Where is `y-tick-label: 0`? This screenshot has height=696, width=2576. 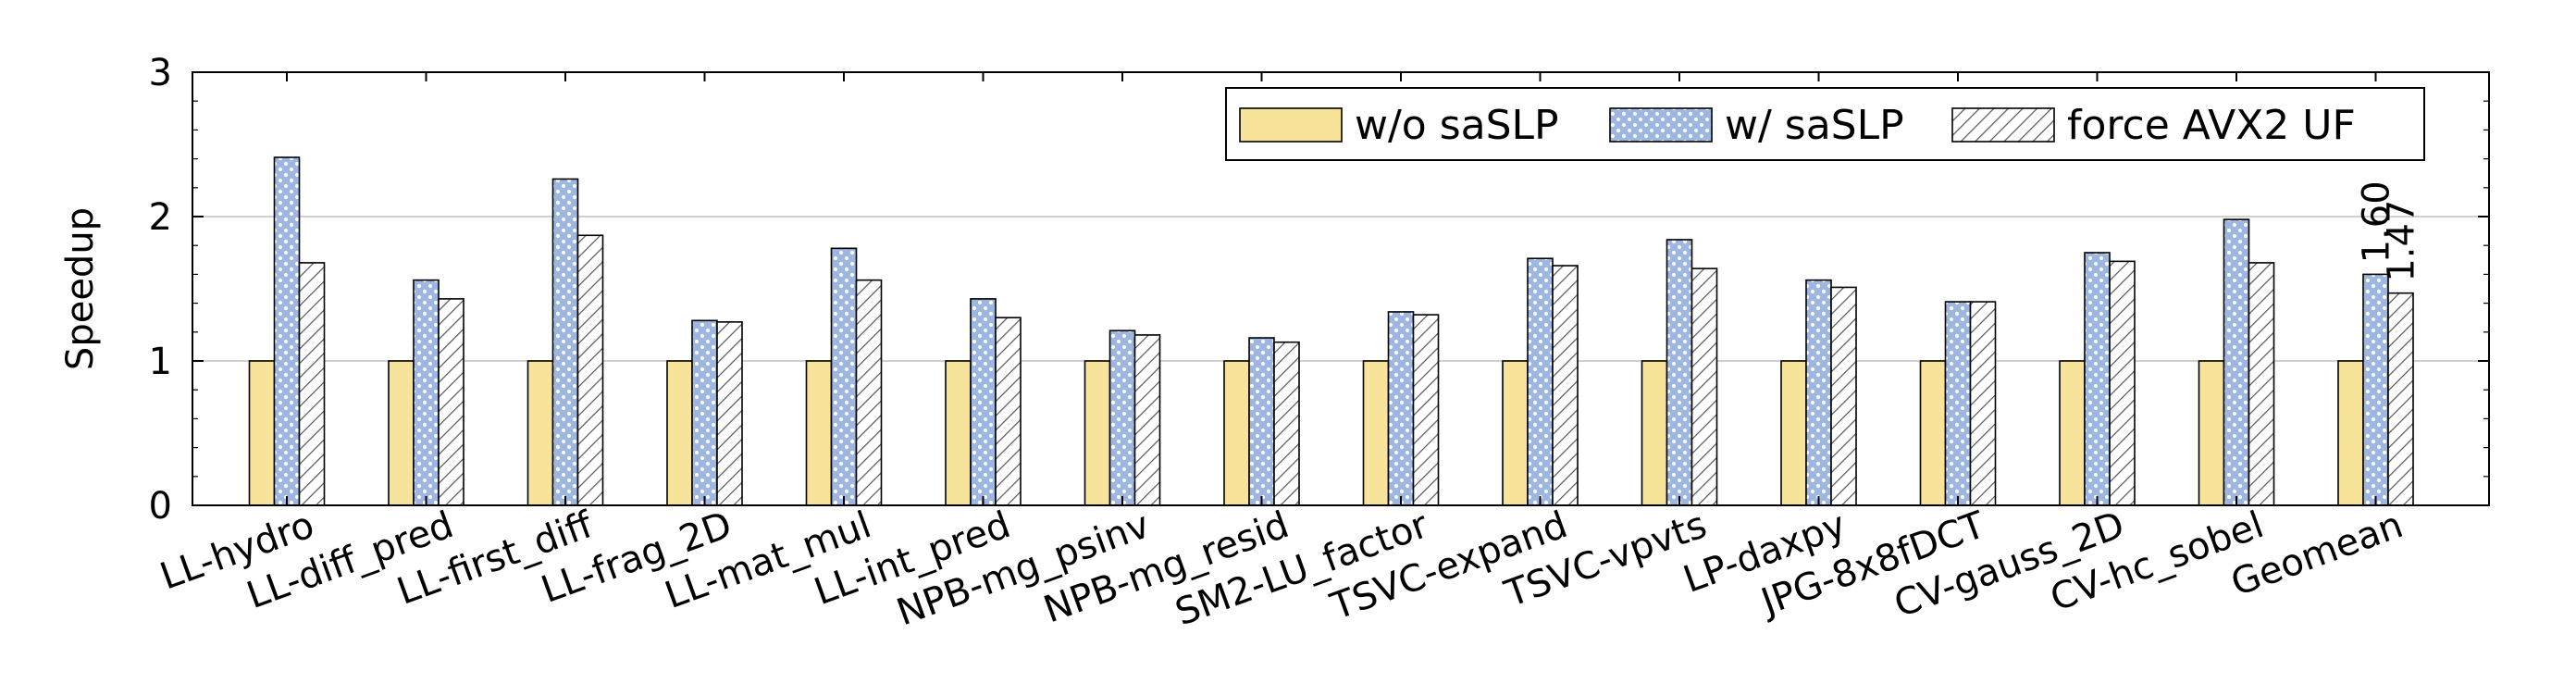 y-tick-label: 0 is located at coordinates (161, 506).